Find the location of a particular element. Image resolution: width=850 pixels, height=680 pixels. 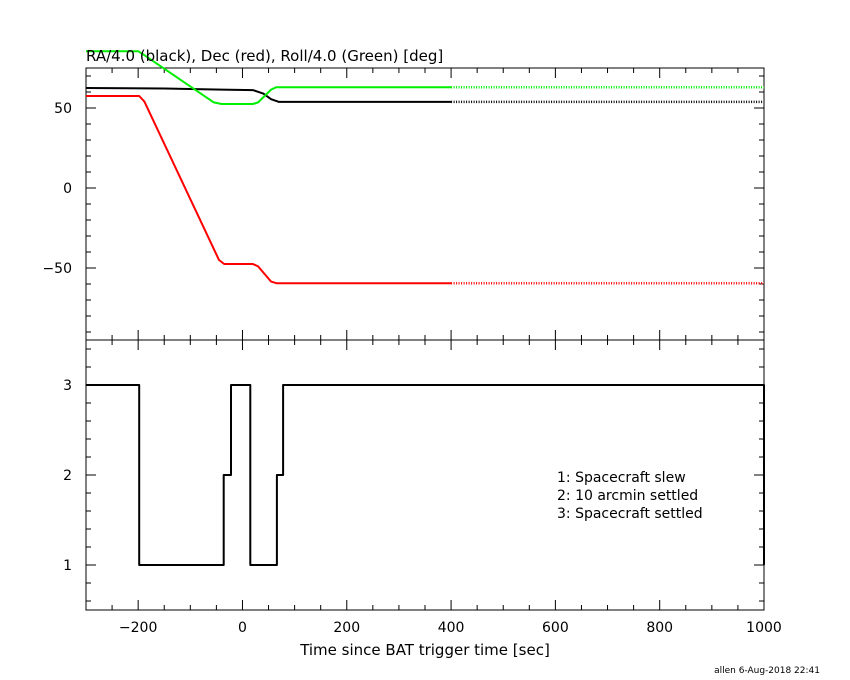

y-tick-label: 2 is located at coordinates (67, 476).